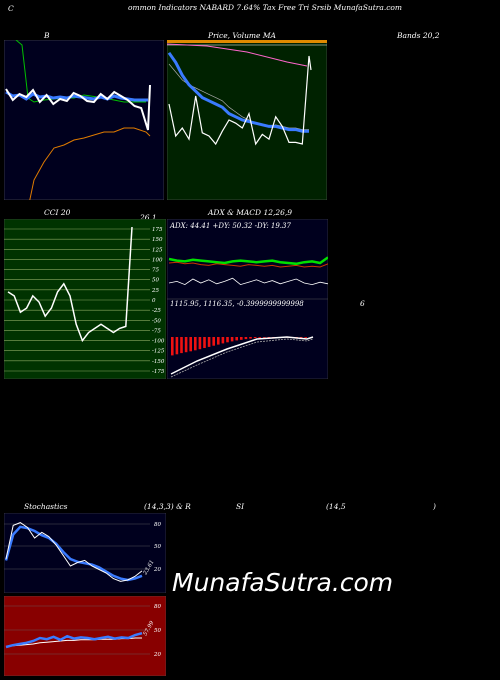  I want to click on bollinger-price-line, so click(78, 107).